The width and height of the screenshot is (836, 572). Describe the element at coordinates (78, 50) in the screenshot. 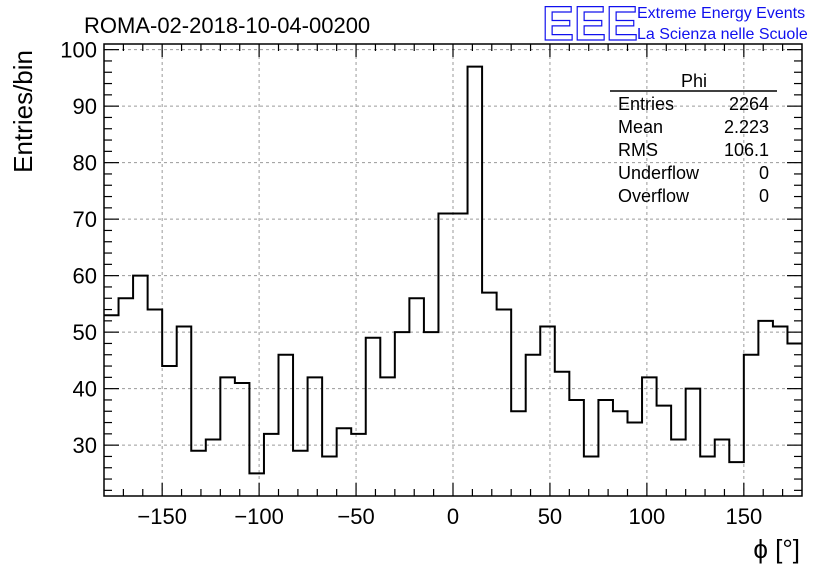

I see `y-tick-label: 100` at that location.